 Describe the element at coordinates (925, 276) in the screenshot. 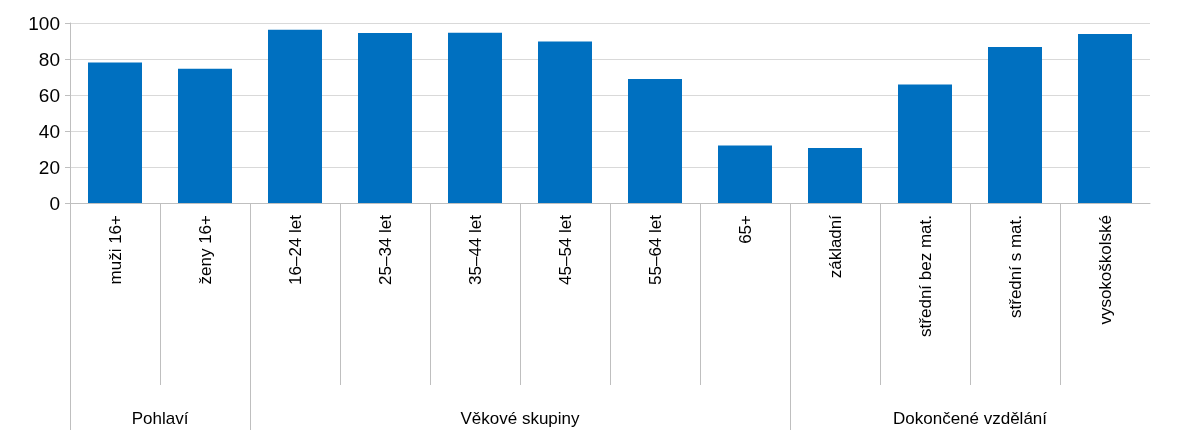

I see `x-tick-label: střední bez mat.` at that location.